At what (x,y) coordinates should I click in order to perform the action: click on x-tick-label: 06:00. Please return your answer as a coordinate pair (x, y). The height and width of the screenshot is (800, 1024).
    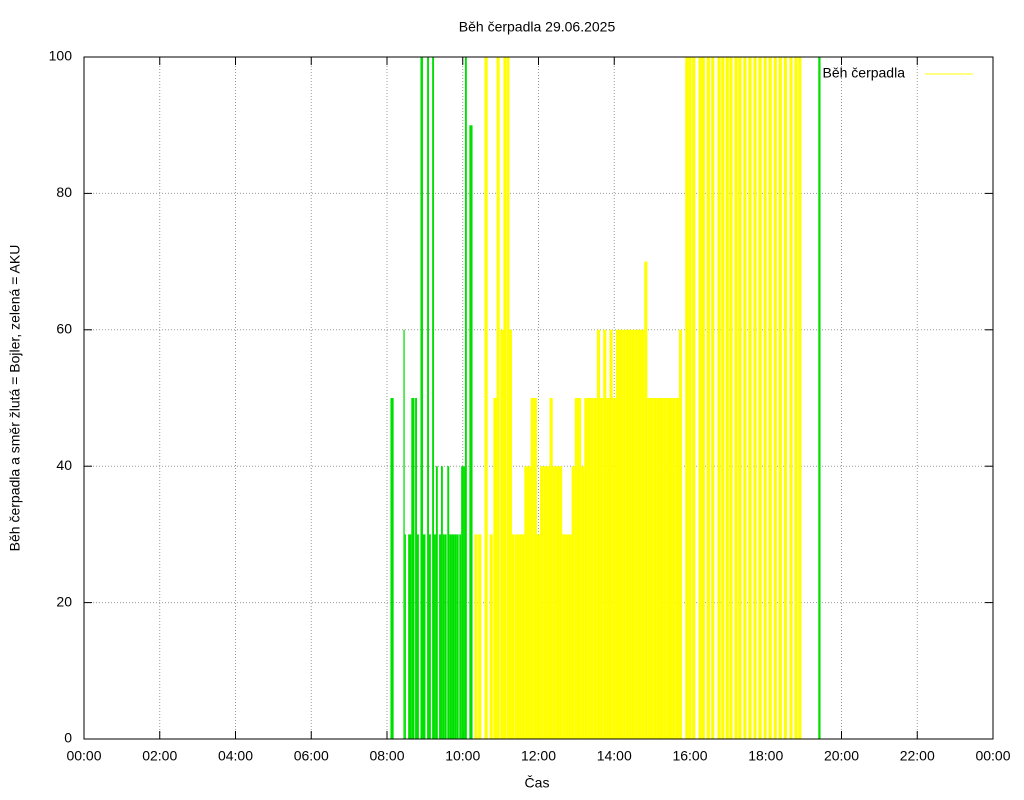
    Looking at the image, I should click on (311, 756).